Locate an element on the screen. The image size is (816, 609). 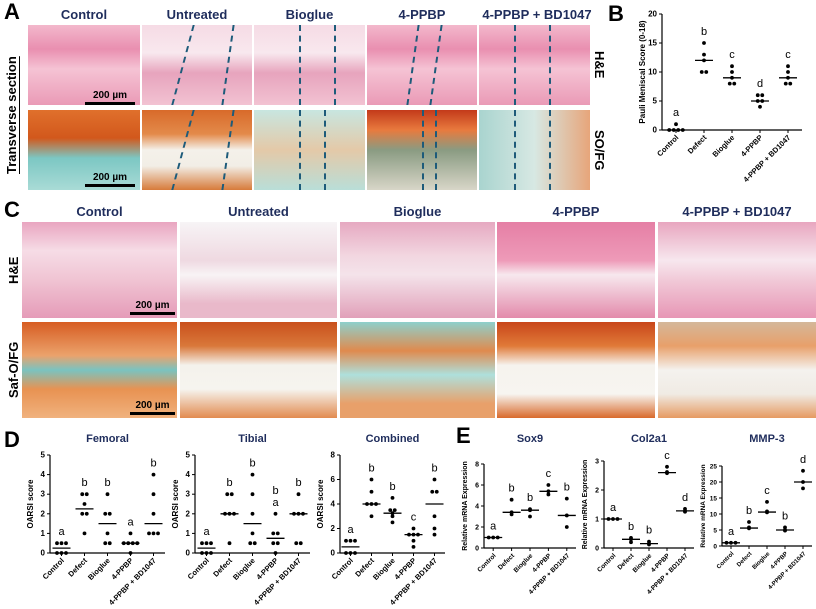
y-tick-label: 6 is located at coordinates (477, 486).